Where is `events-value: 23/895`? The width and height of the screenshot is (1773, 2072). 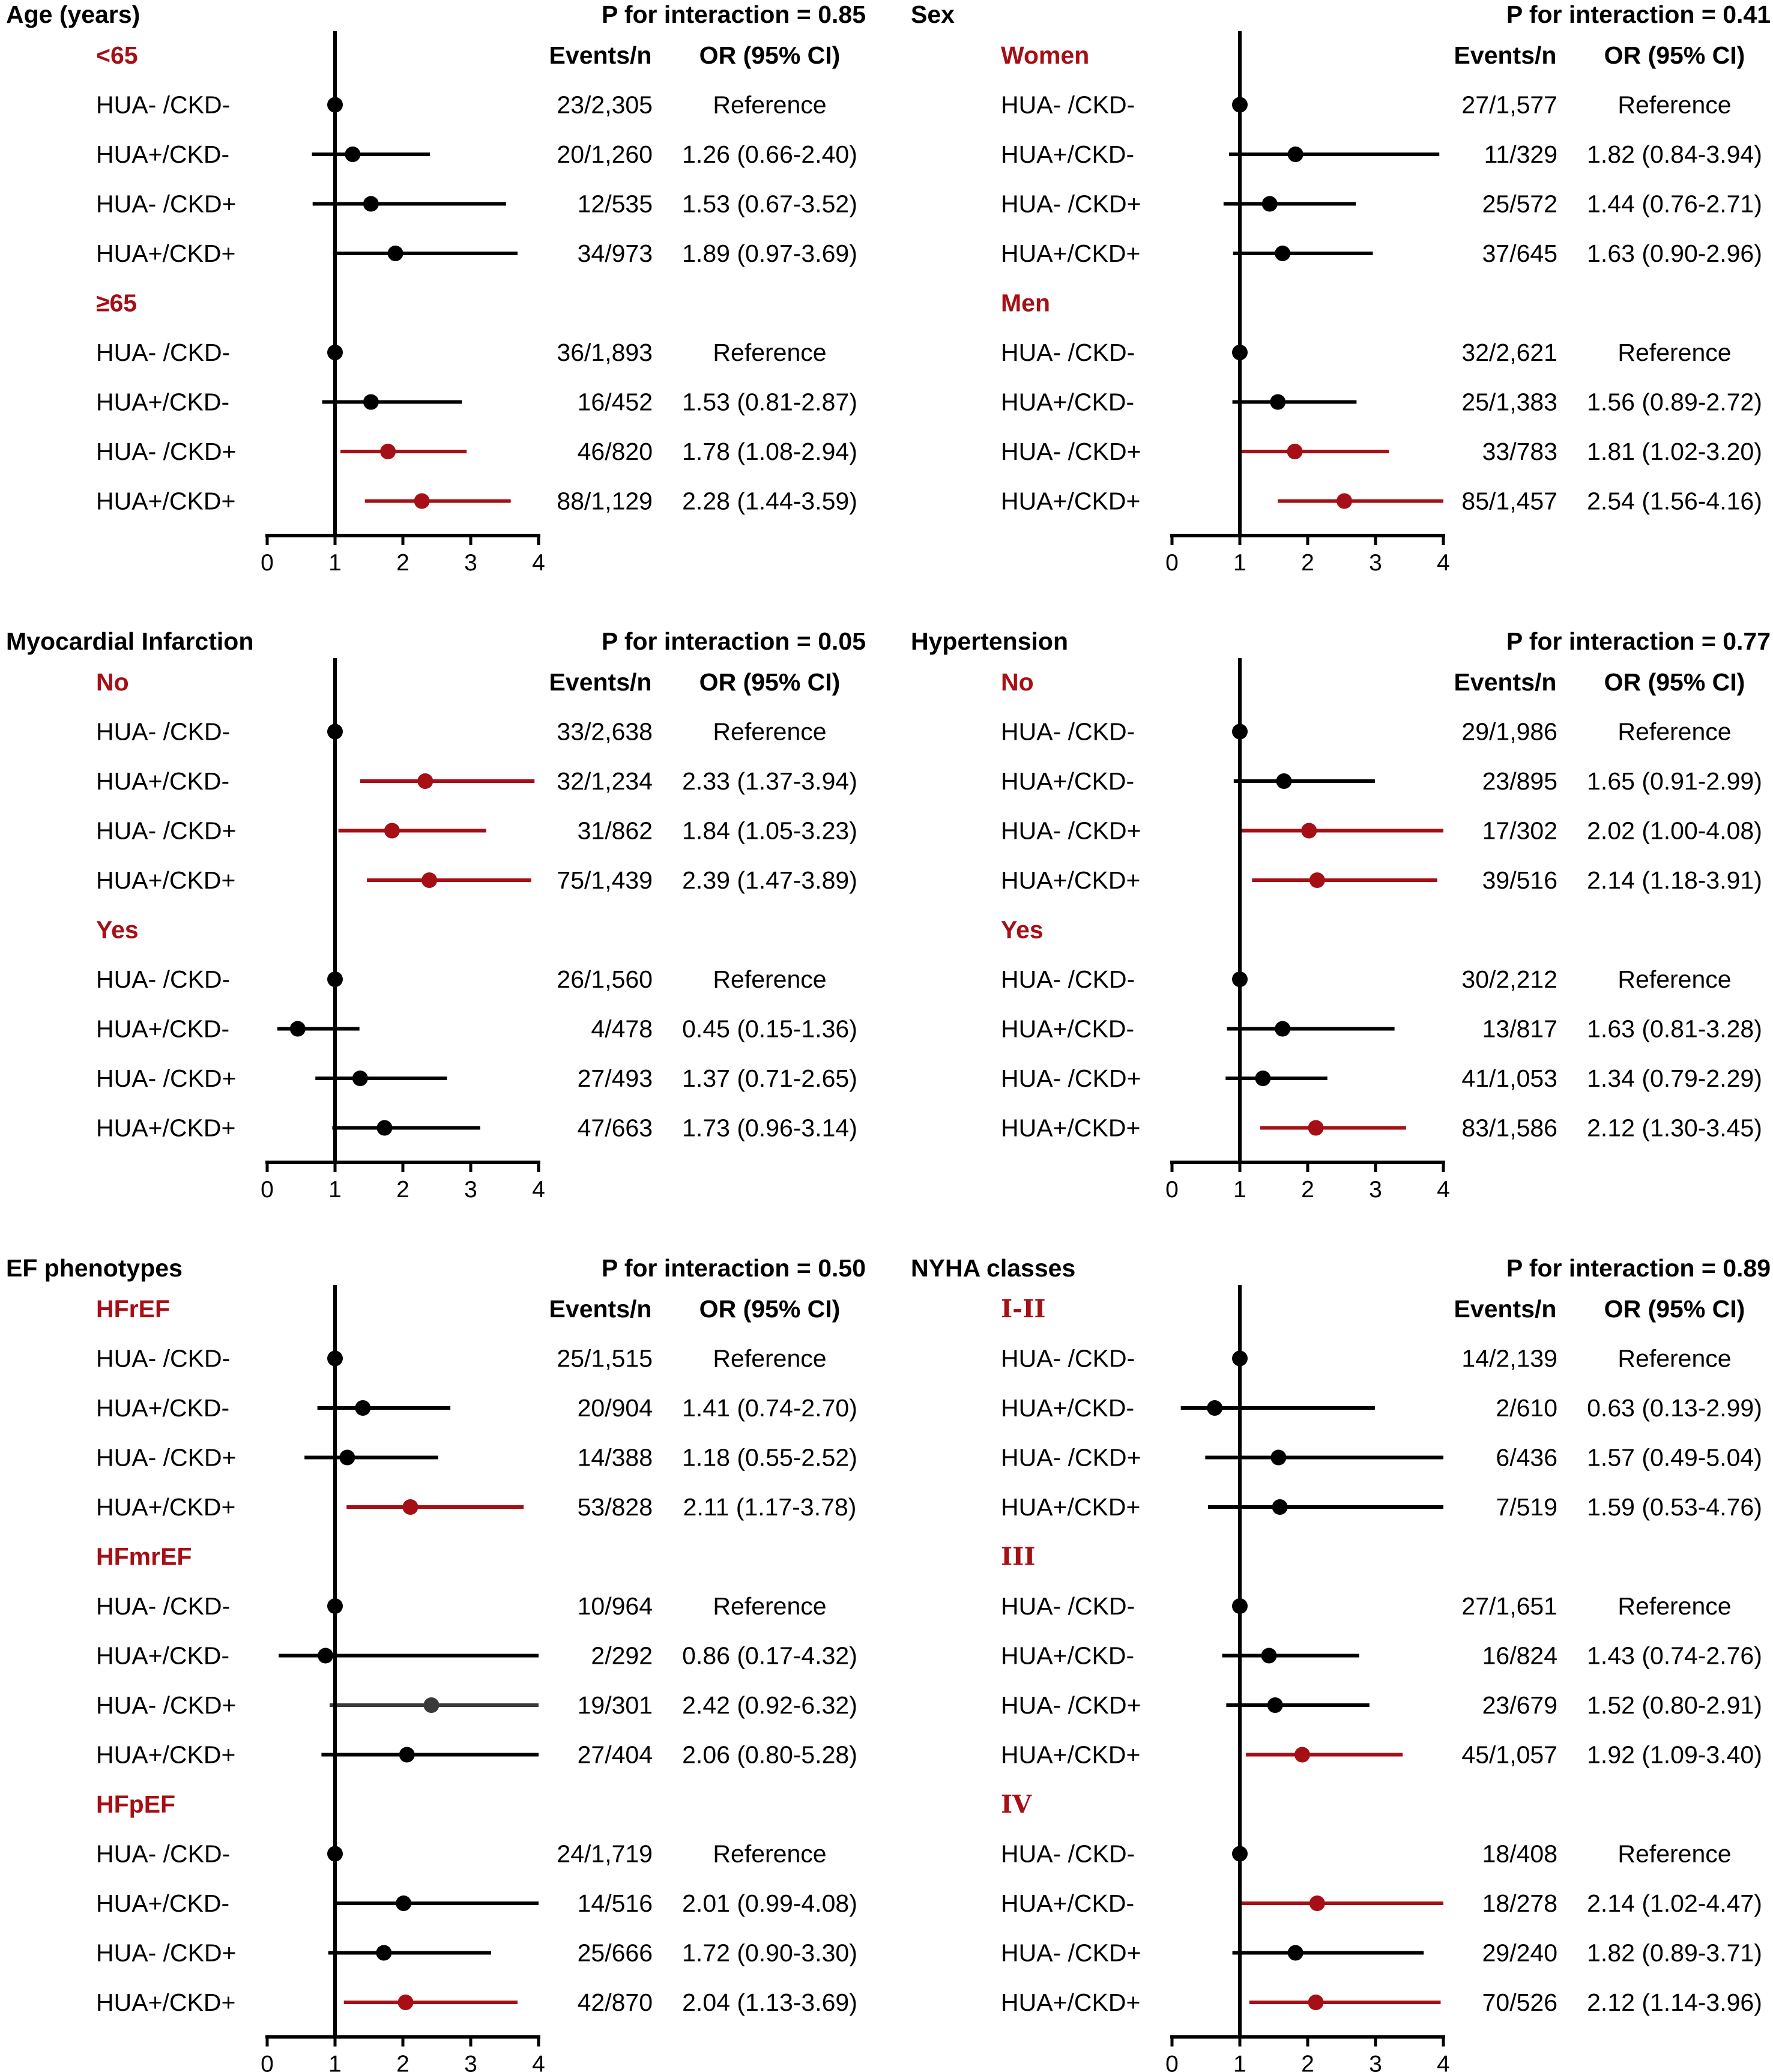 events-value: 23/895 is located at coordinates (1519, 781).